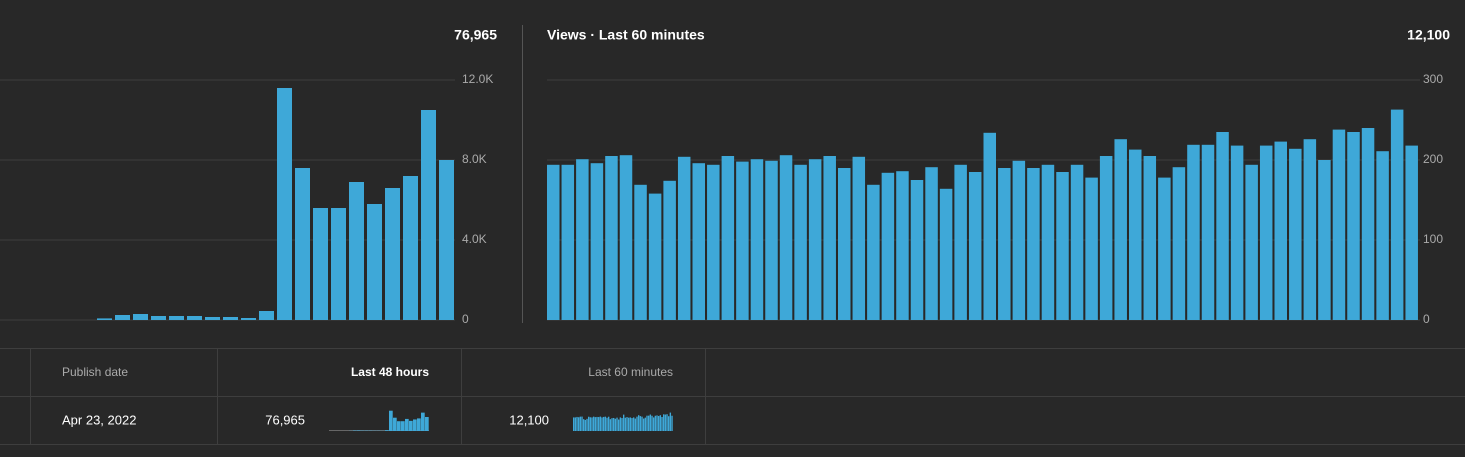  I want to click on total: 76,965, so click(475, 35).